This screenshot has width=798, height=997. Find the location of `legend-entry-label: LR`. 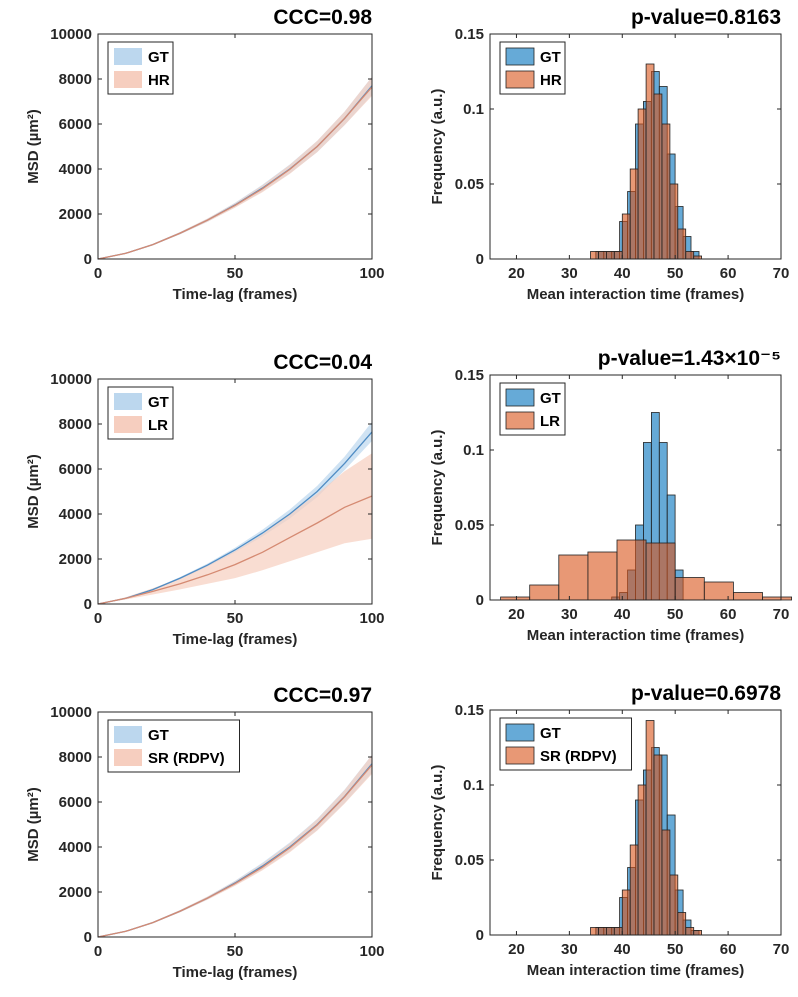

legend-entry-label: LR is located at coordinates (158, 425).